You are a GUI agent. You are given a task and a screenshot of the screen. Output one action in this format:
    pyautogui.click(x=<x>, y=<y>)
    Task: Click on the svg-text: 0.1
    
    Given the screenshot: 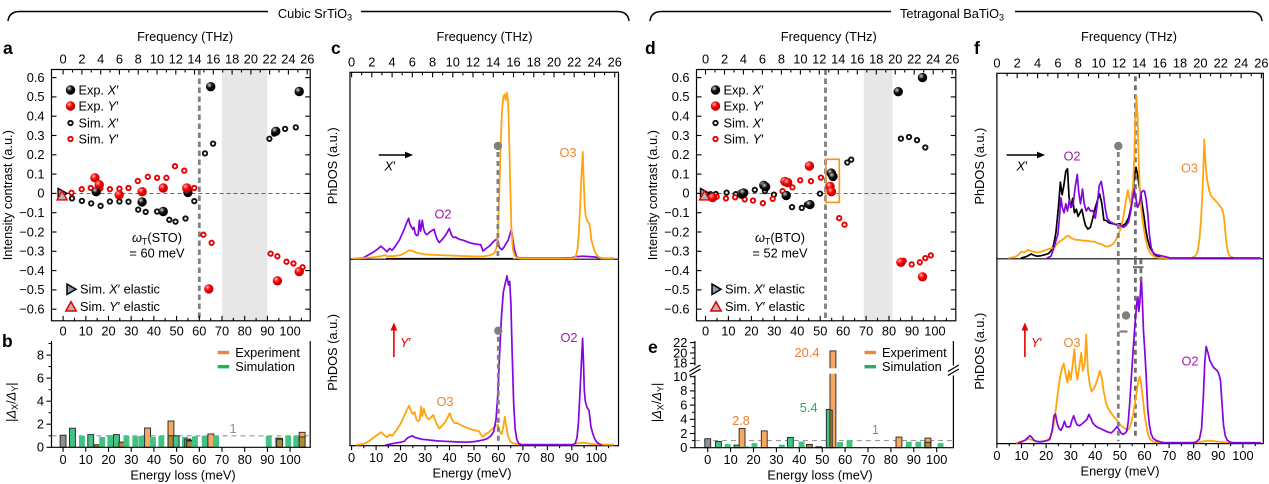 What is the action you would take?
    pyautogui.click(x=36, y=173)
    